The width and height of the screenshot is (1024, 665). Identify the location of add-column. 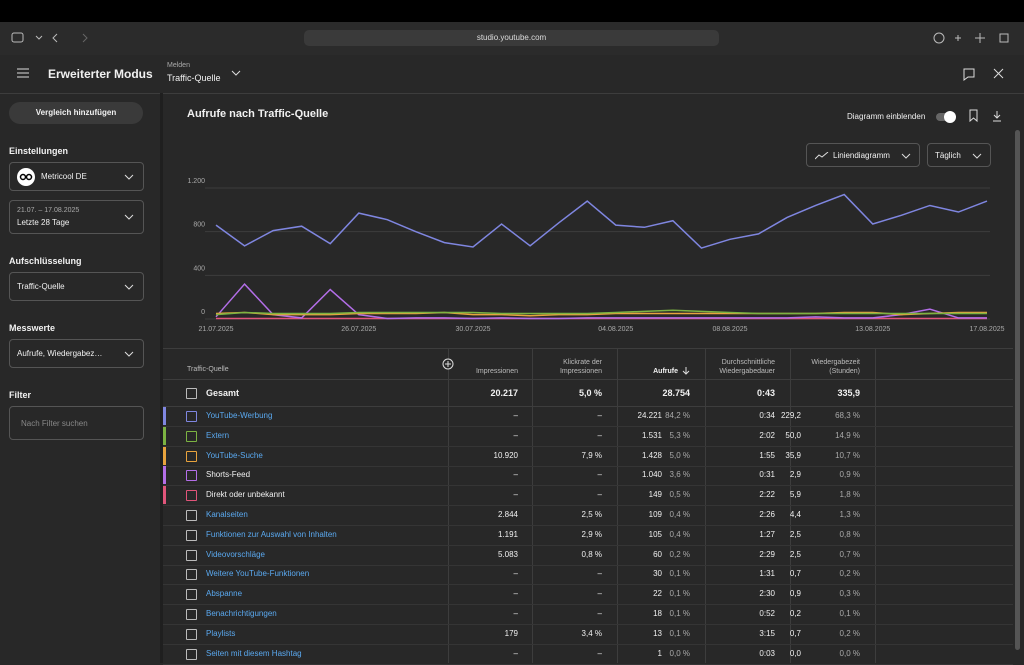
(448, 364).